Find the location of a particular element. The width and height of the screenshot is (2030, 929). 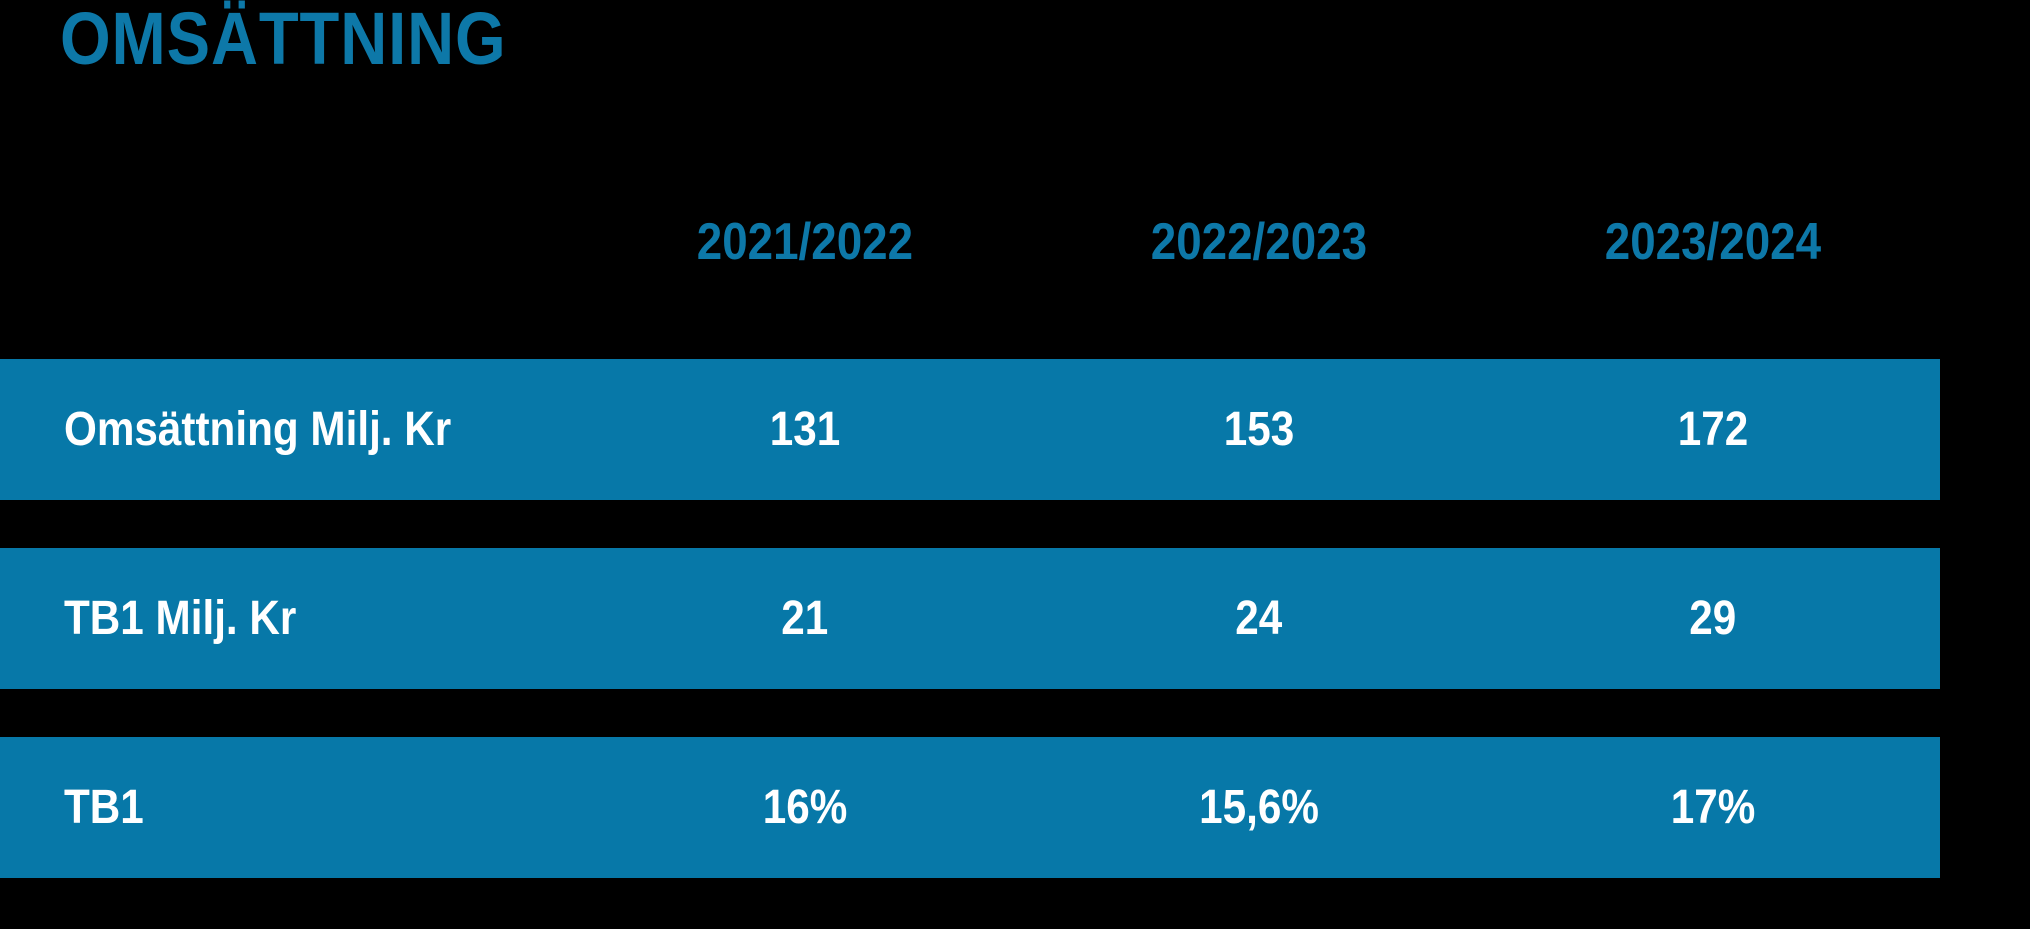

page-title: OMSÄTTNING is located at coordinates (313, 39).